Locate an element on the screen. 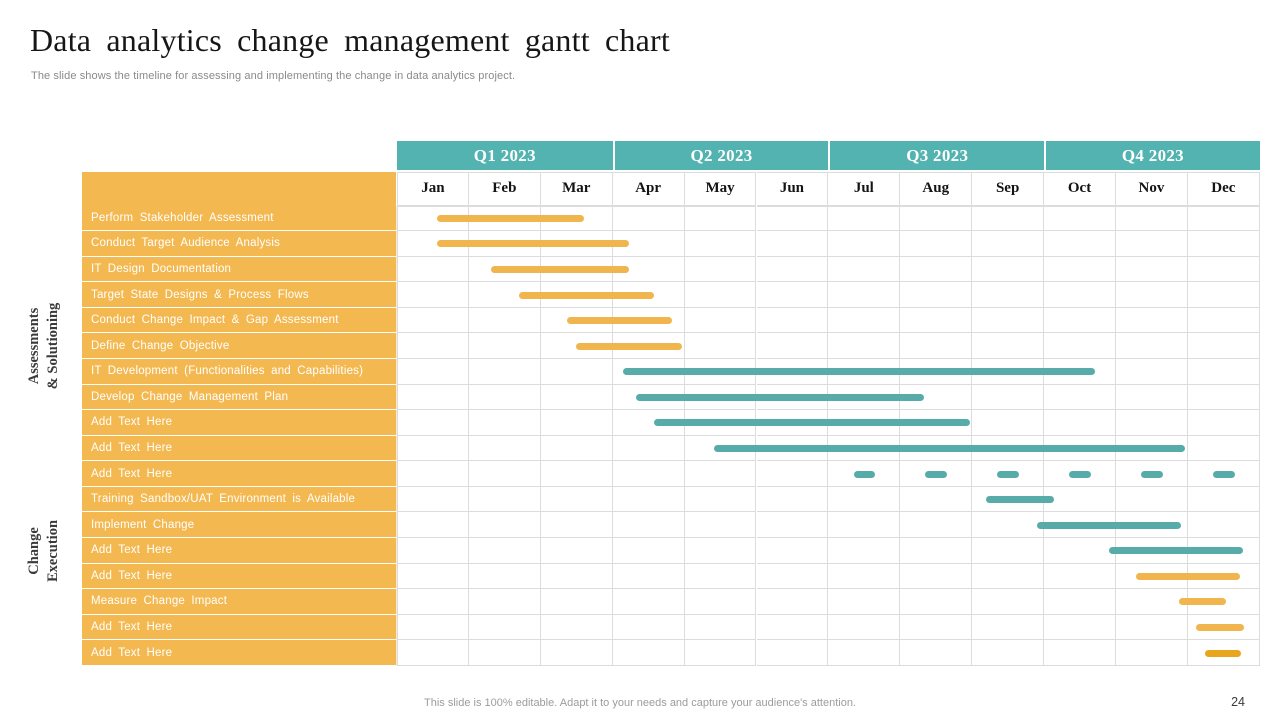 The width and height of the screenshot is (1280, 720). month-header-cell: Dec is located at coordinates (1223, 188).